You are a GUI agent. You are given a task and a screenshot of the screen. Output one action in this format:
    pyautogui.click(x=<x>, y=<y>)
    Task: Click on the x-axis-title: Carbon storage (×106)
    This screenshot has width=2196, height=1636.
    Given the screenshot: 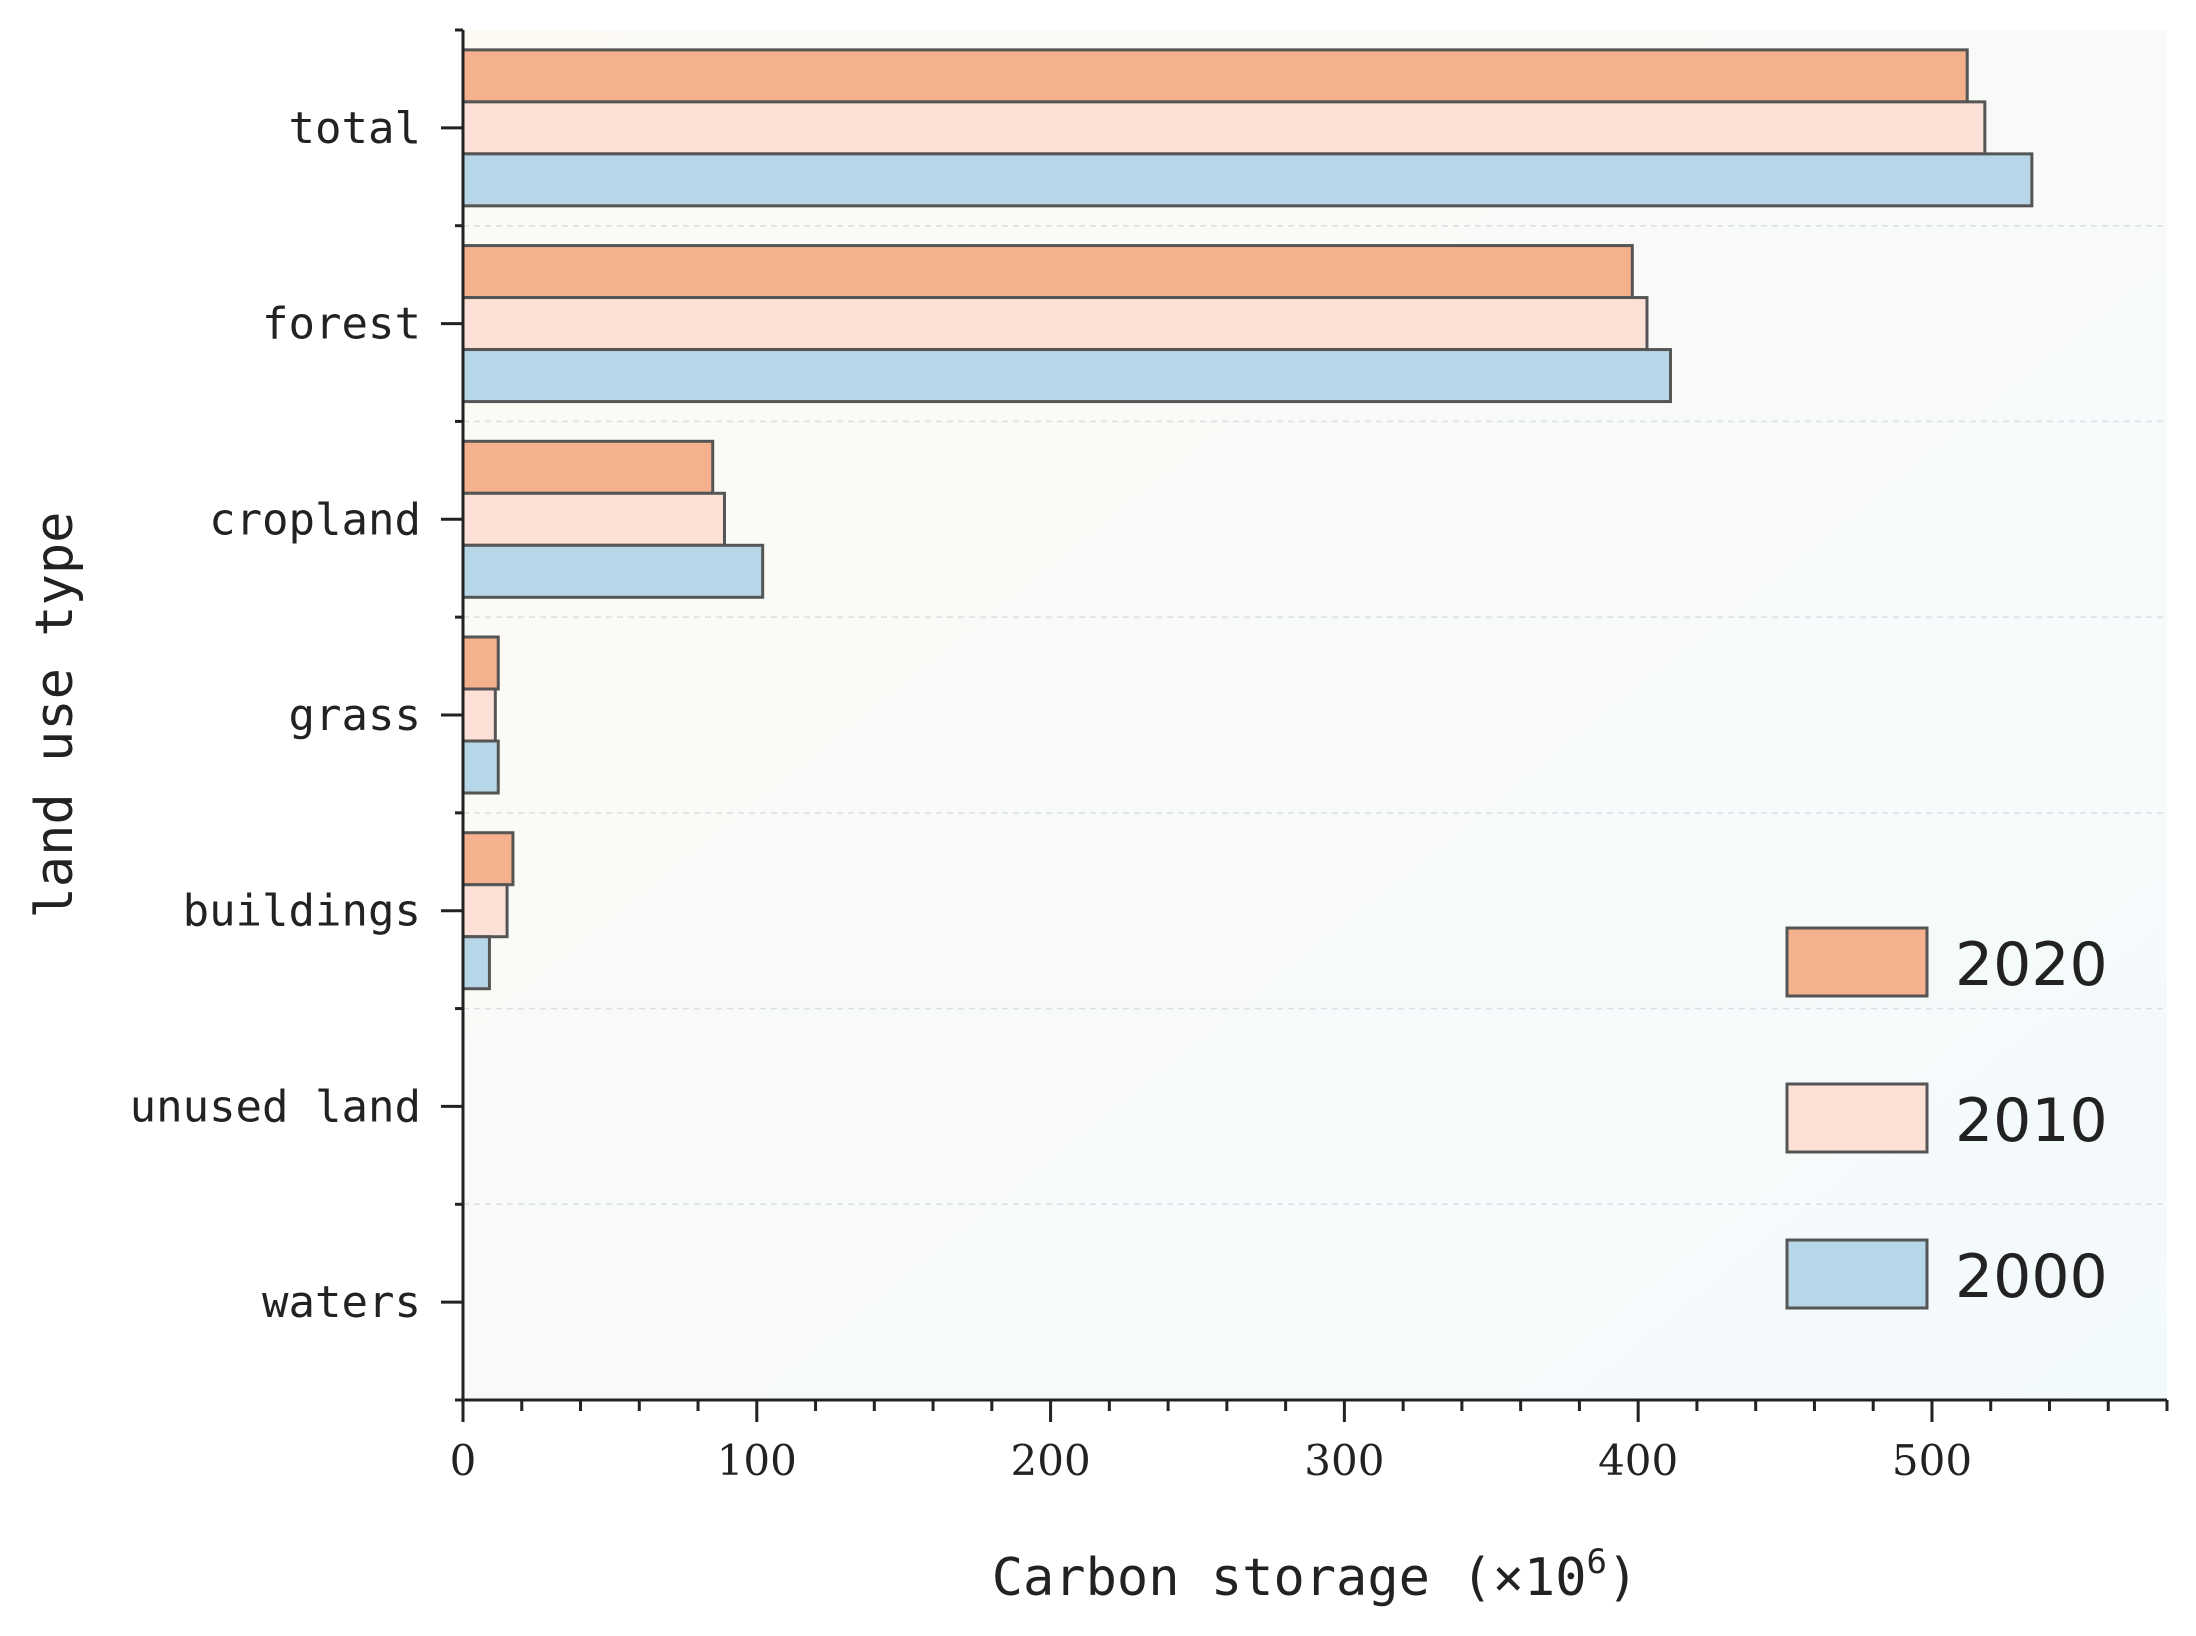 What is the action you would take?
    pyautogui.click(x=1315, y=1575)
    